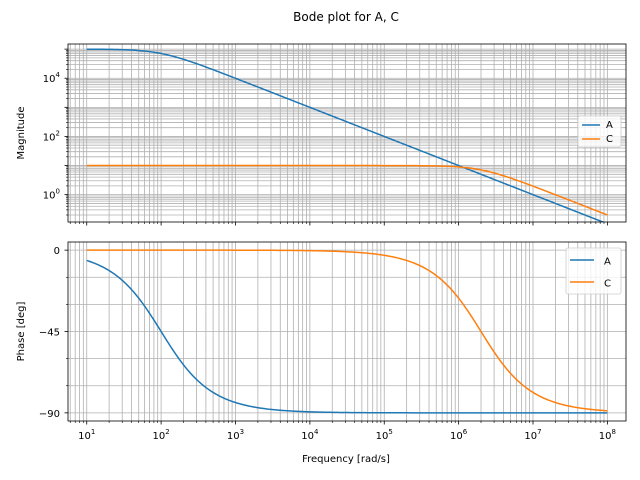 The image size is (640, 480). Describe the element at coordinates (51, 136) in the screenshot. I see `y-tick-label: 10²` at that location.